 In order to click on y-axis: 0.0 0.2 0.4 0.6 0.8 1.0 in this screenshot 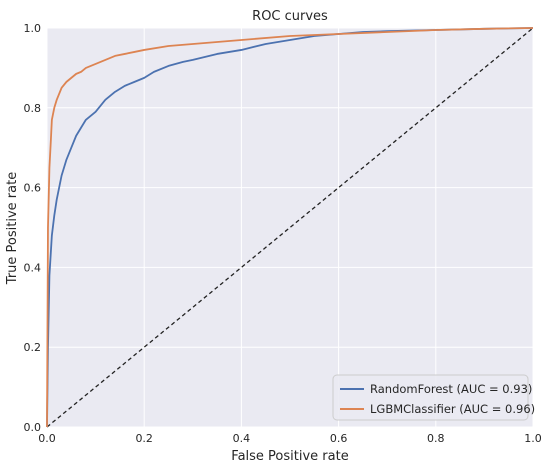, I will do `click(33, 228)`.